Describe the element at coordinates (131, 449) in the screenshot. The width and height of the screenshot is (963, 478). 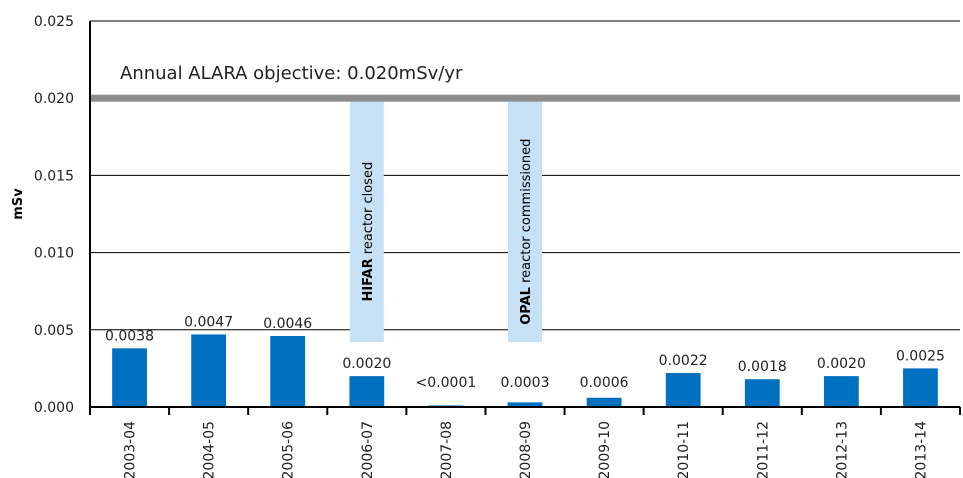
I see `x-tick-label: 2003-04` at that location.